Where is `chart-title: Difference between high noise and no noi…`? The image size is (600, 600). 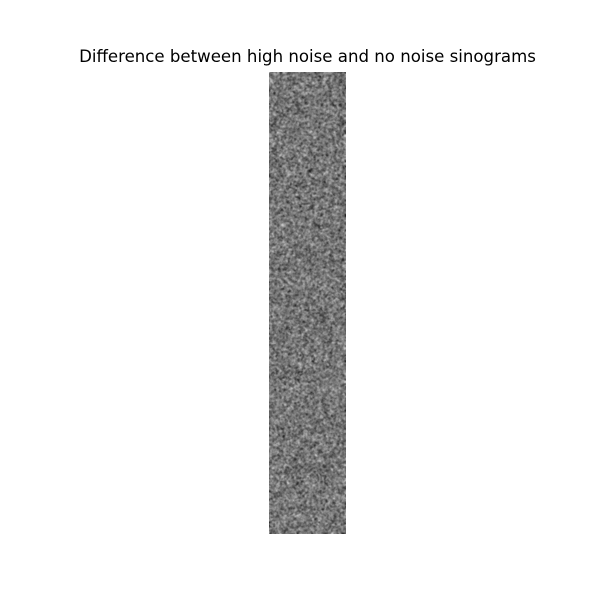 chart-title: Difference between high noise and no noi… is located at coordinates (307, 56).